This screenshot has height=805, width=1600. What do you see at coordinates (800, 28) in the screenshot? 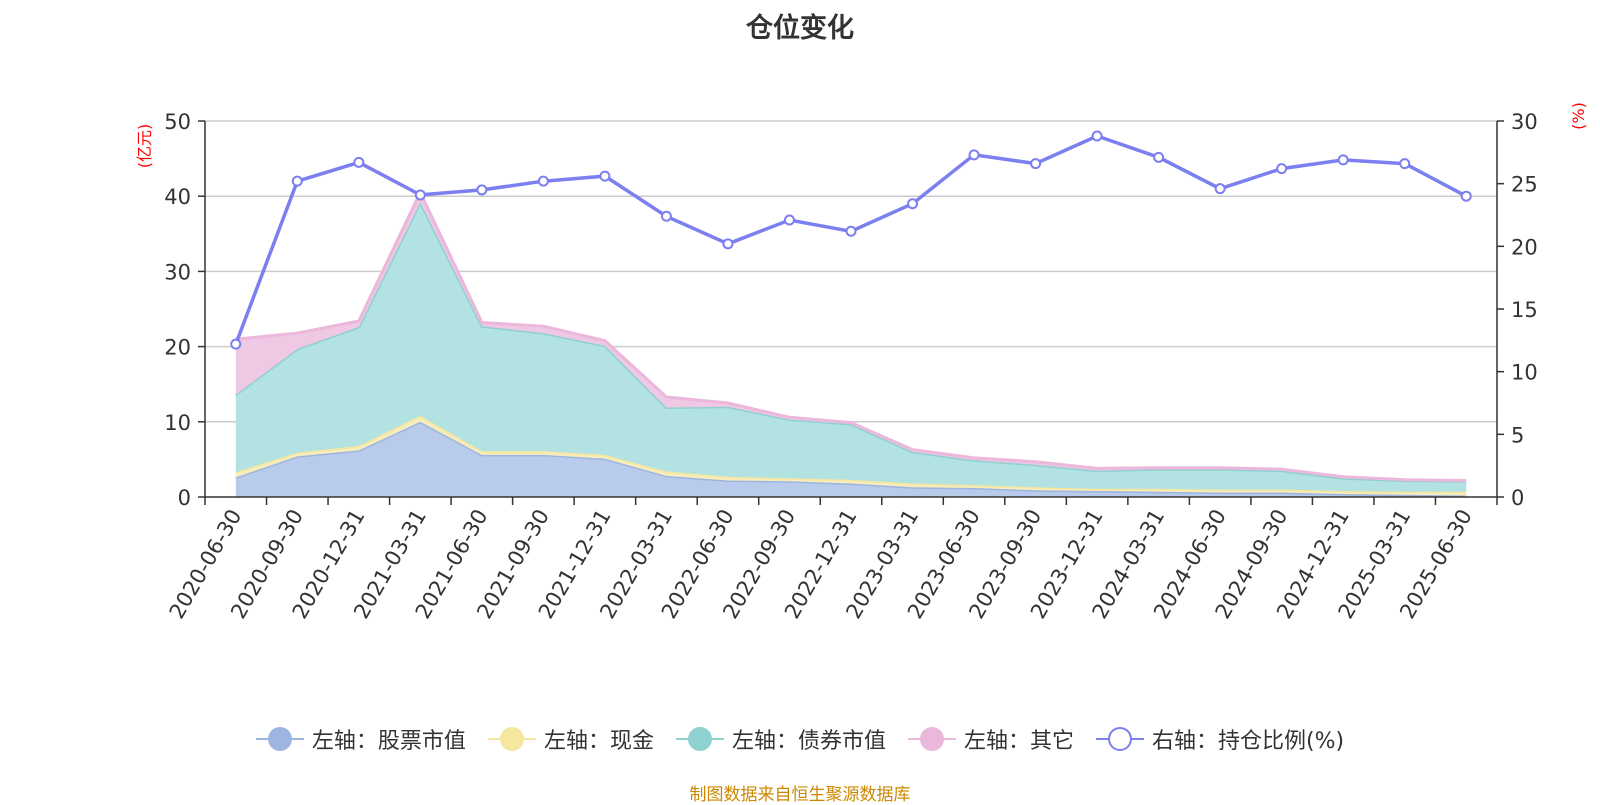
I see `chart-title: 仓位变化` at bounding box center [800, 28].